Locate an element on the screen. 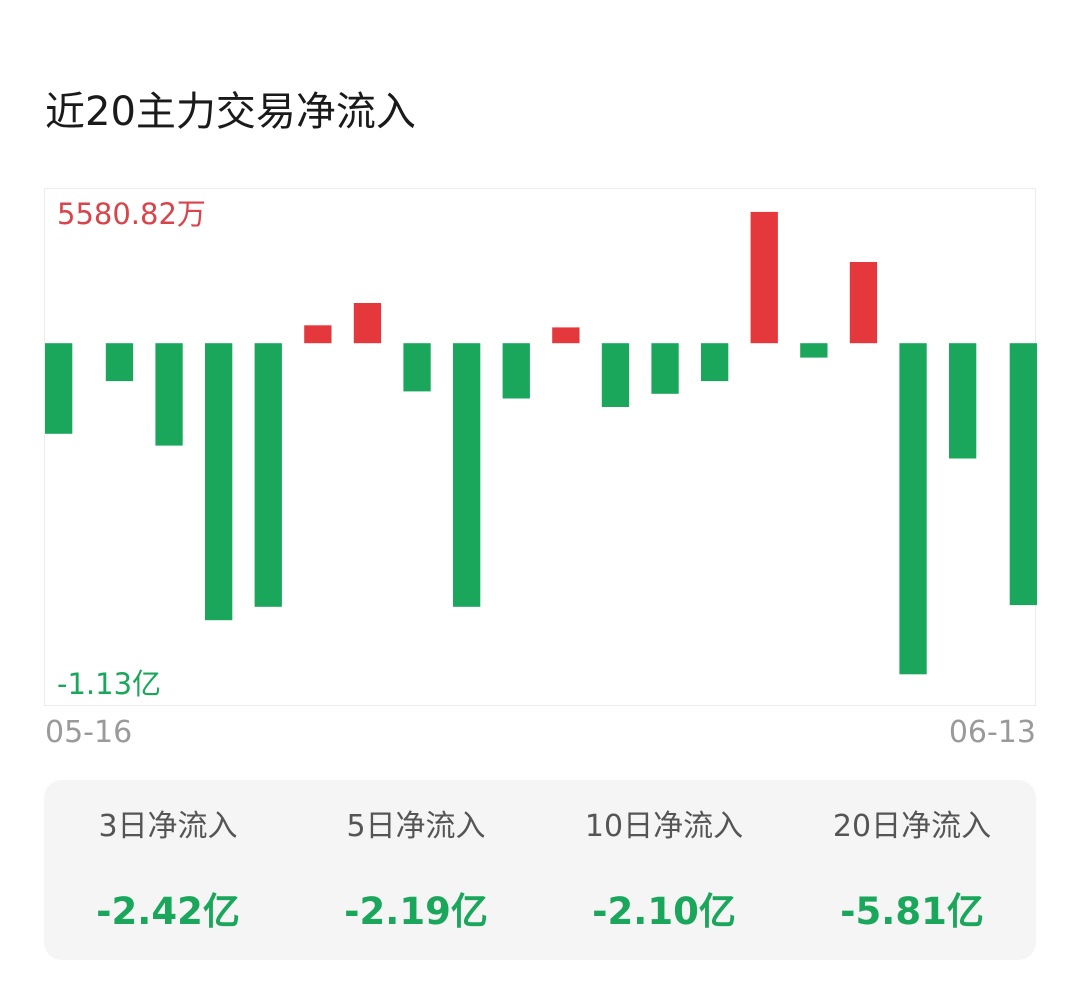 This screenshot has width=1080, height=988. min-value-label: -1.13亿 is located at coordinates (109, 684).